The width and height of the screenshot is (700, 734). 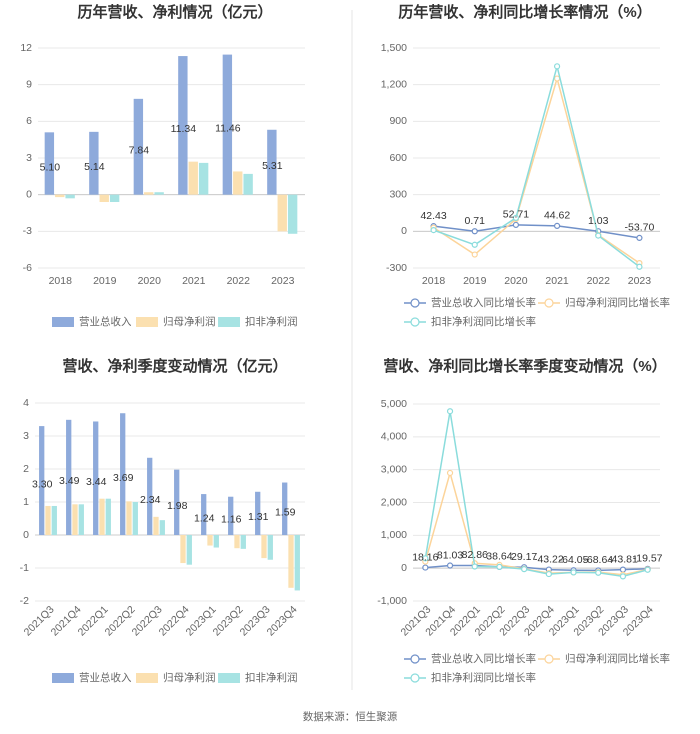 What do you see at coordinates (648, 559) in the screenshot?
I see `value-label: -19.57` at bounding box center [648, 559].